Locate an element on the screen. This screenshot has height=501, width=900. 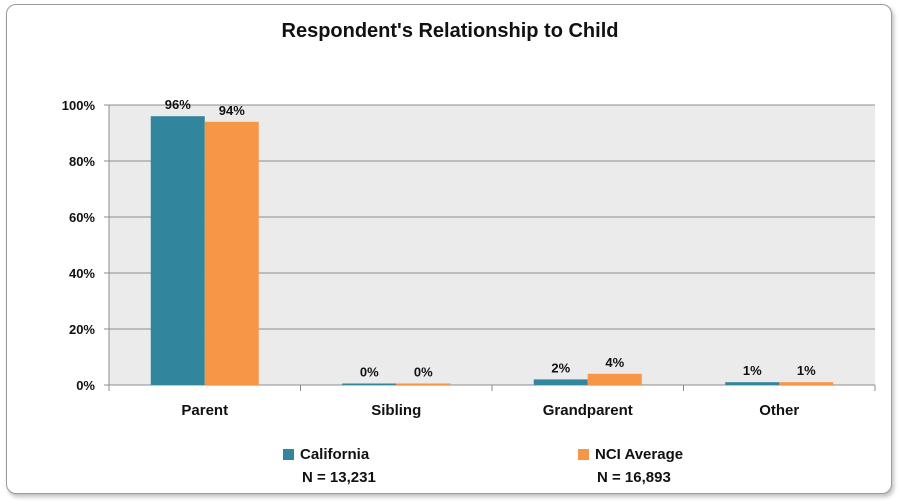
legend-swatch-california is located at coordinates (288, 454).